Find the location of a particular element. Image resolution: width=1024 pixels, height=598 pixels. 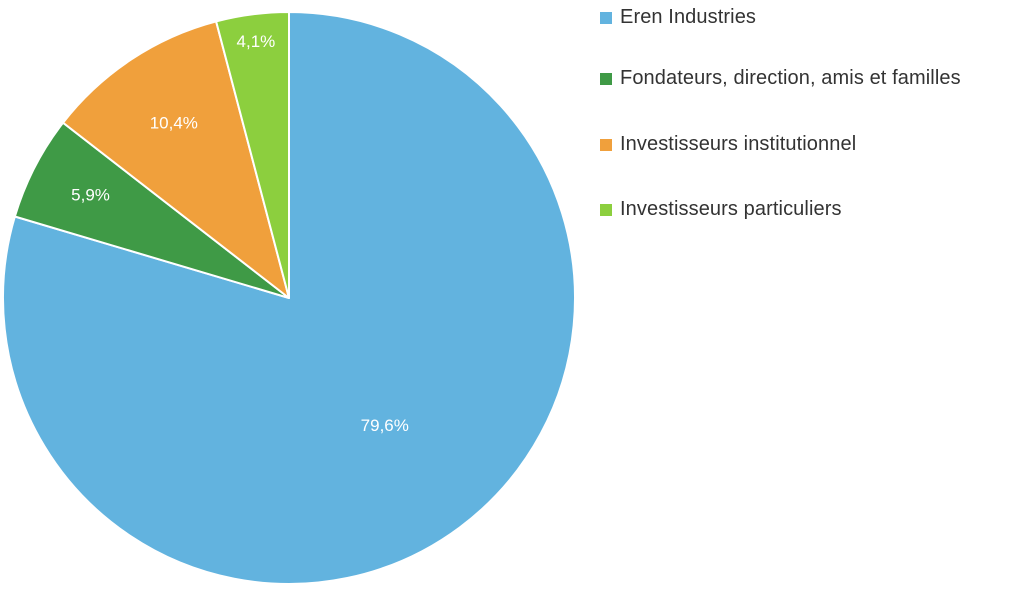

legend-label: Investisseurs particuliers is located at coordinates (731, 209).